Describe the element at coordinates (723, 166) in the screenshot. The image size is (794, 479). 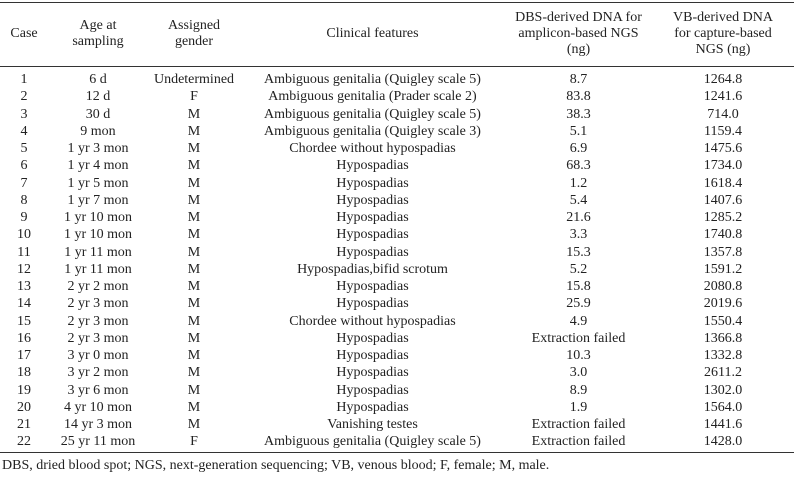
I see `table-cell: 1734.0` at that location.